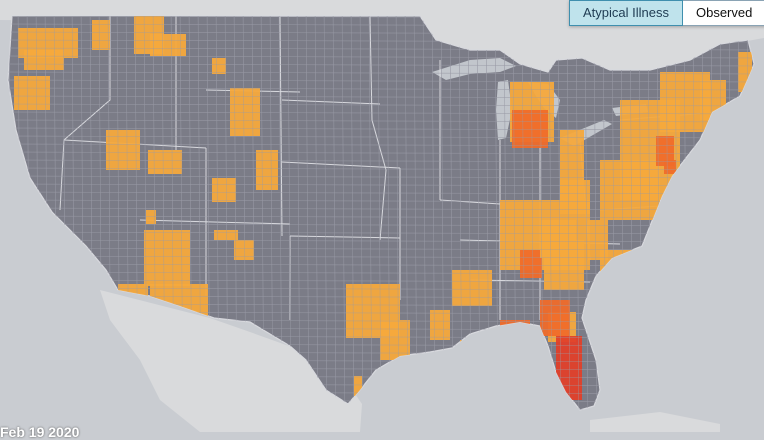  I want to click on mexico-land, so click(231, 361).